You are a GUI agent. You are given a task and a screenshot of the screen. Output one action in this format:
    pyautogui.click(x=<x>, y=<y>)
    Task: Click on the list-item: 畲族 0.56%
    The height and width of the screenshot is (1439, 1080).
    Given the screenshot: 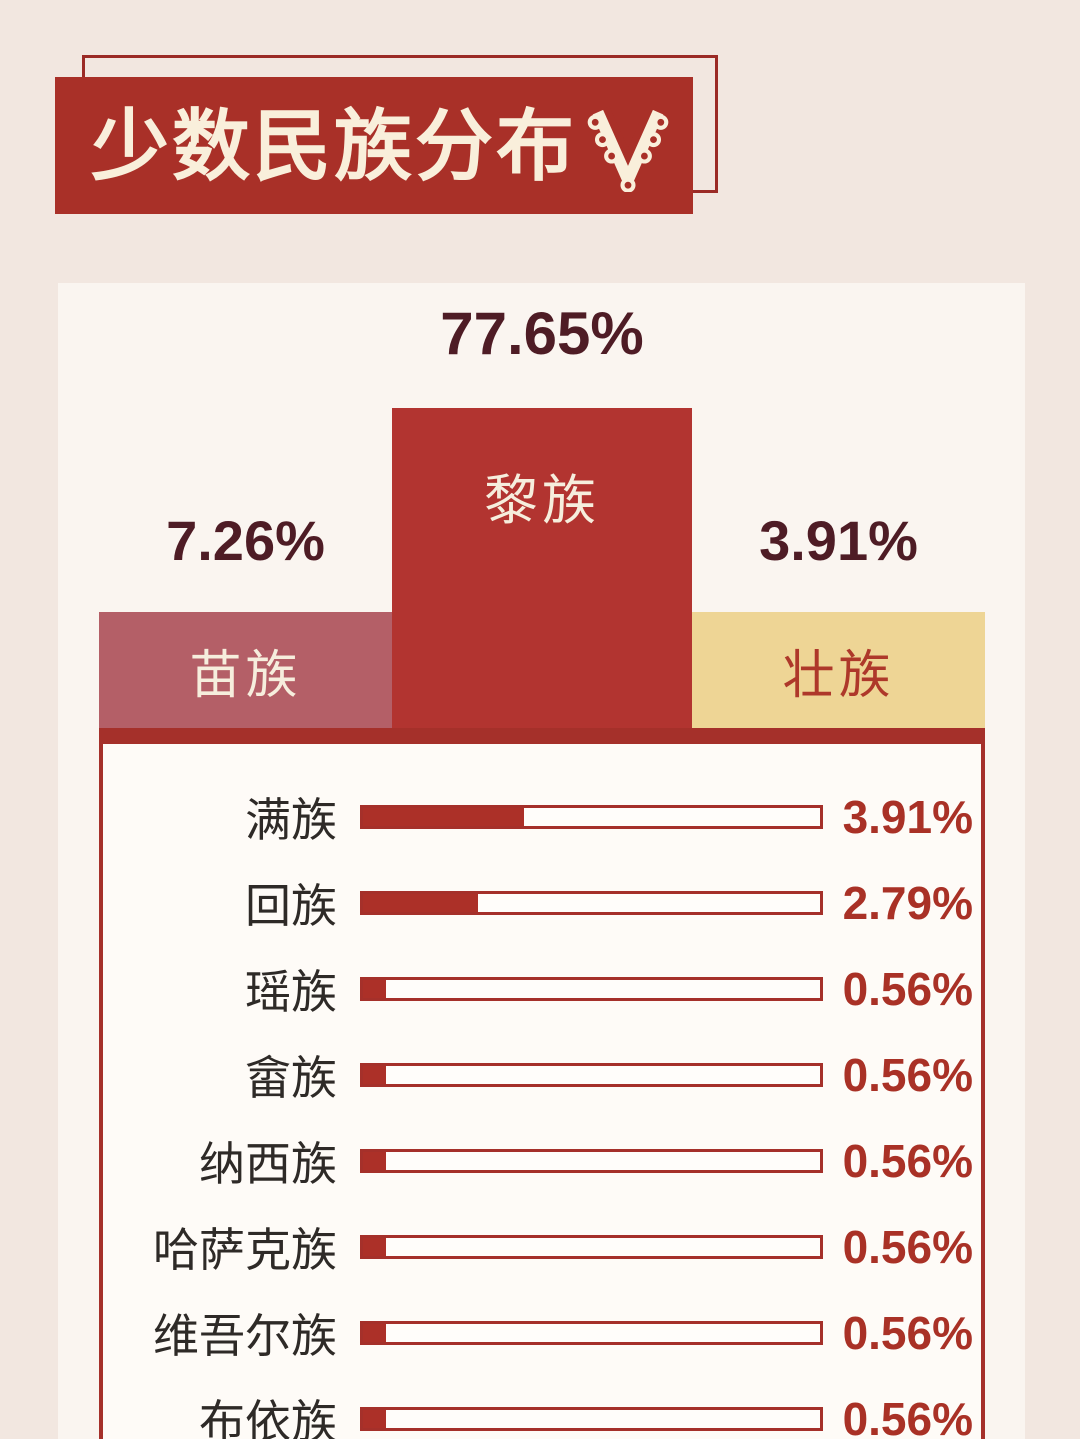 What is the action you would take?
    pyautogui.click(x=542, y=1075)
    